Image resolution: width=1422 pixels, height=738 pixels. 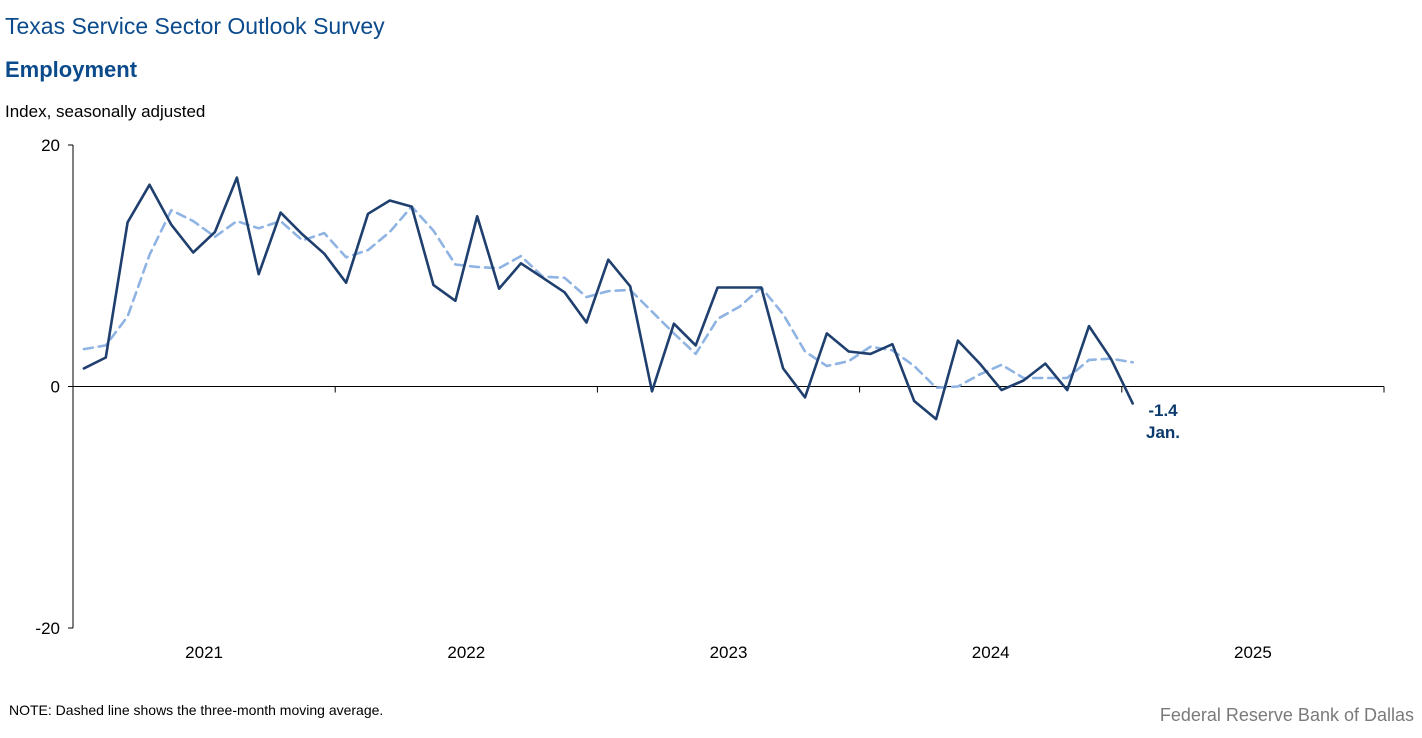 What do you see at coordinates (1286, 715) in the screenshot?
I see `source-label: Federal Reserve Bank of Dallas` at bounding box center [1286, 715].